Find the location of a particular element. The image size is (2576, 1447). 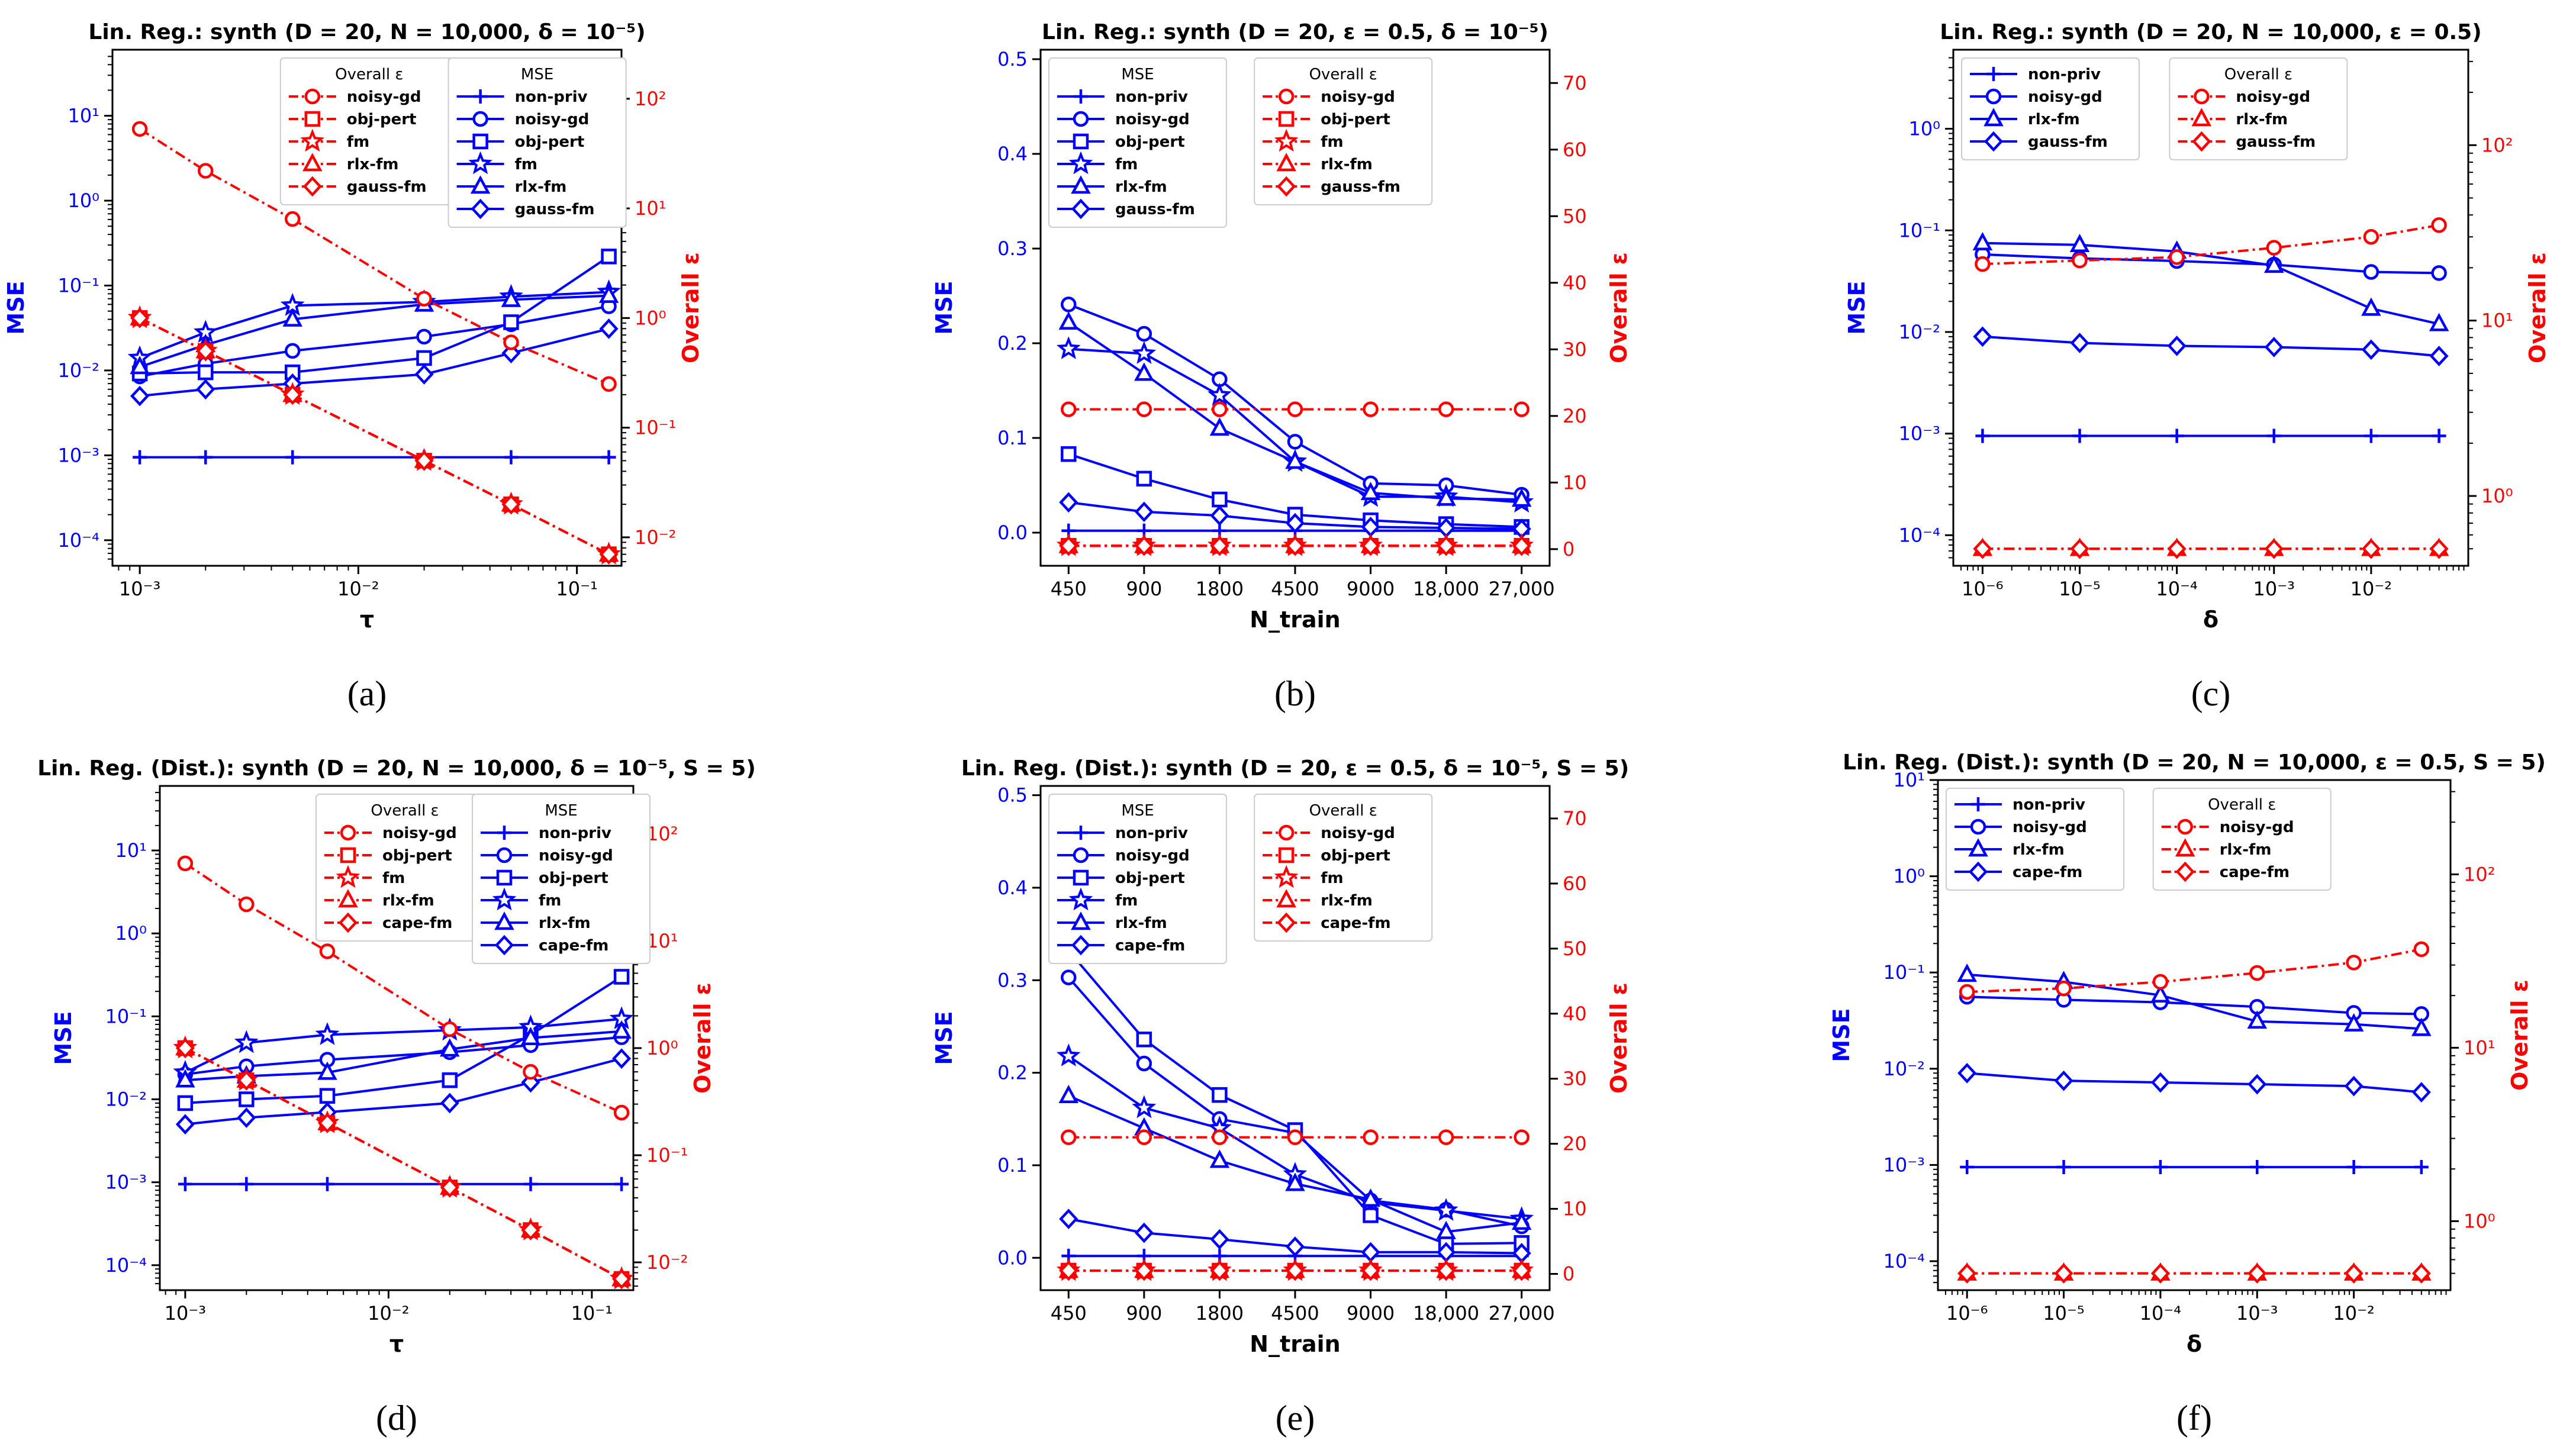

panel-a-mse-legend-label: rlx-fm is located at coordinates (541, 187).